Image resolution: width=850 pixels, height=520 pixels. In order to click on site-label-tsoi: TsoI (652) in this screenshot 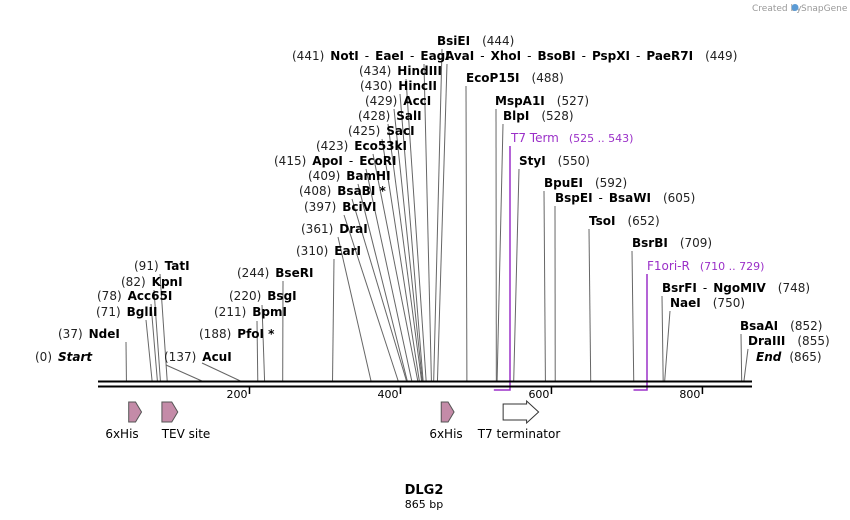, I will do `click(624, 221)`.